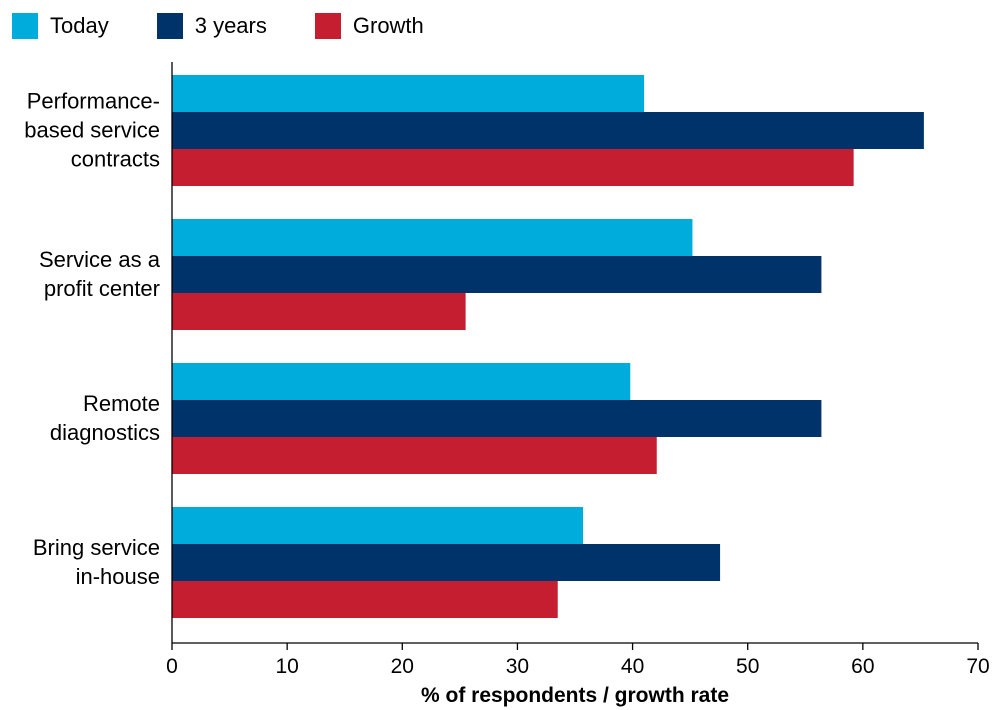  I want to click on legend-swatch-growth, so click(327, 26).